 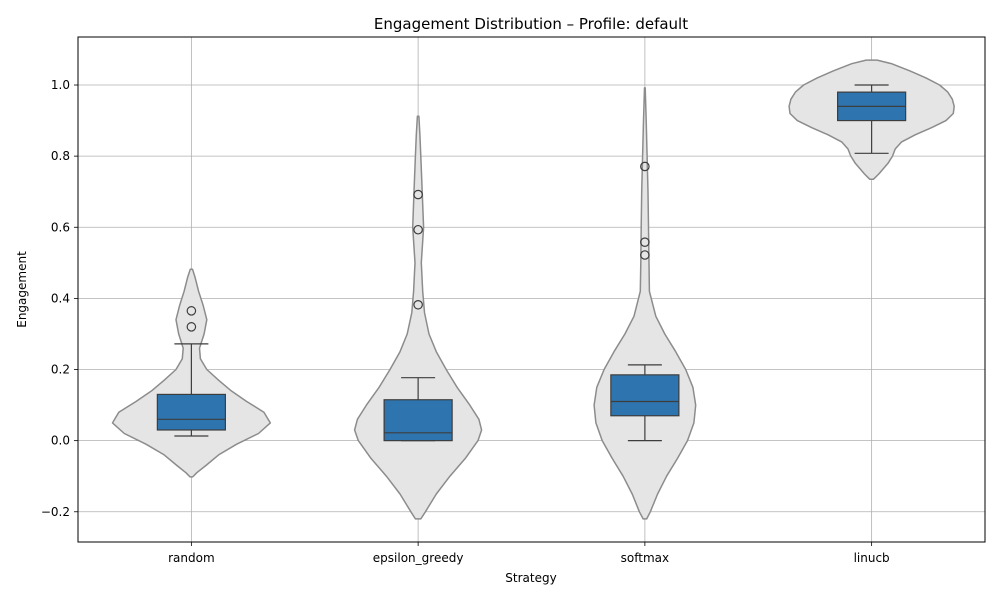 I want to click on x-axis-label: Strategy, so click(x=530, y=578).